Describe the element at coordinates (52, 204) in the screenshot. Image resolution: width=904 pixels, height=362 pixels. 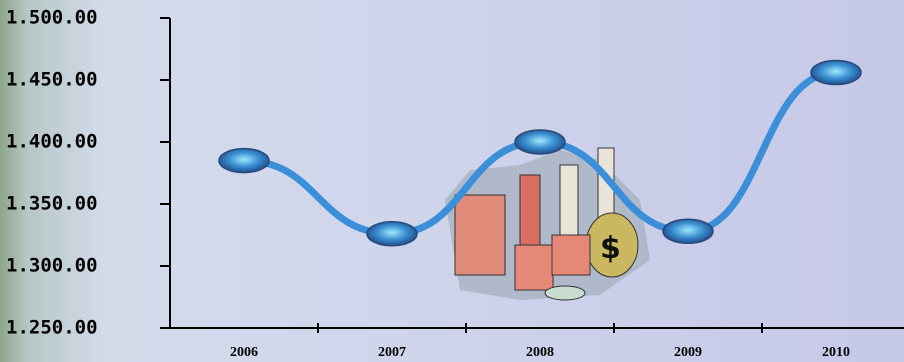
I see `y-tick-label: 1.350.00` at that location.